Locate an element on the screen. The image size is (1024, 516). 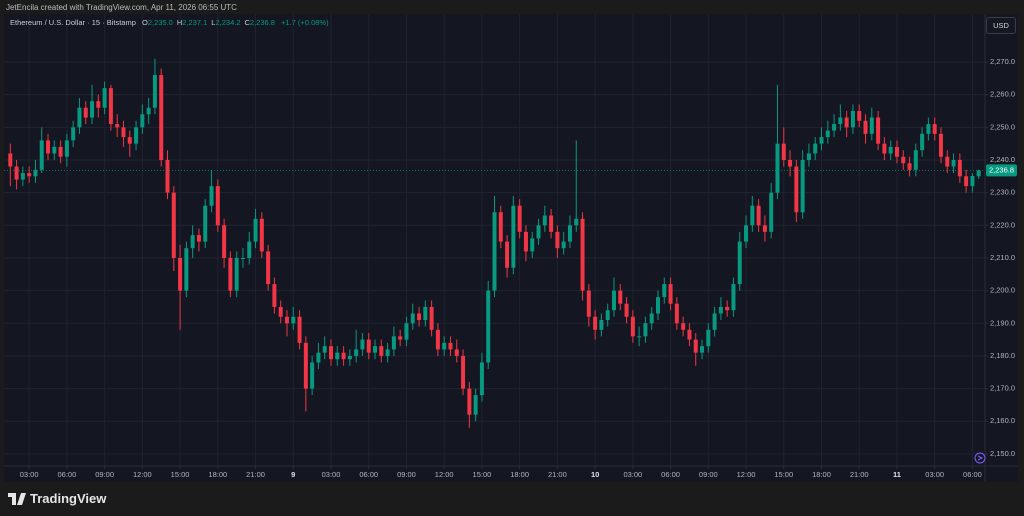
y-tick-label: 2,190.0 is located at coordinates (1002, 322).